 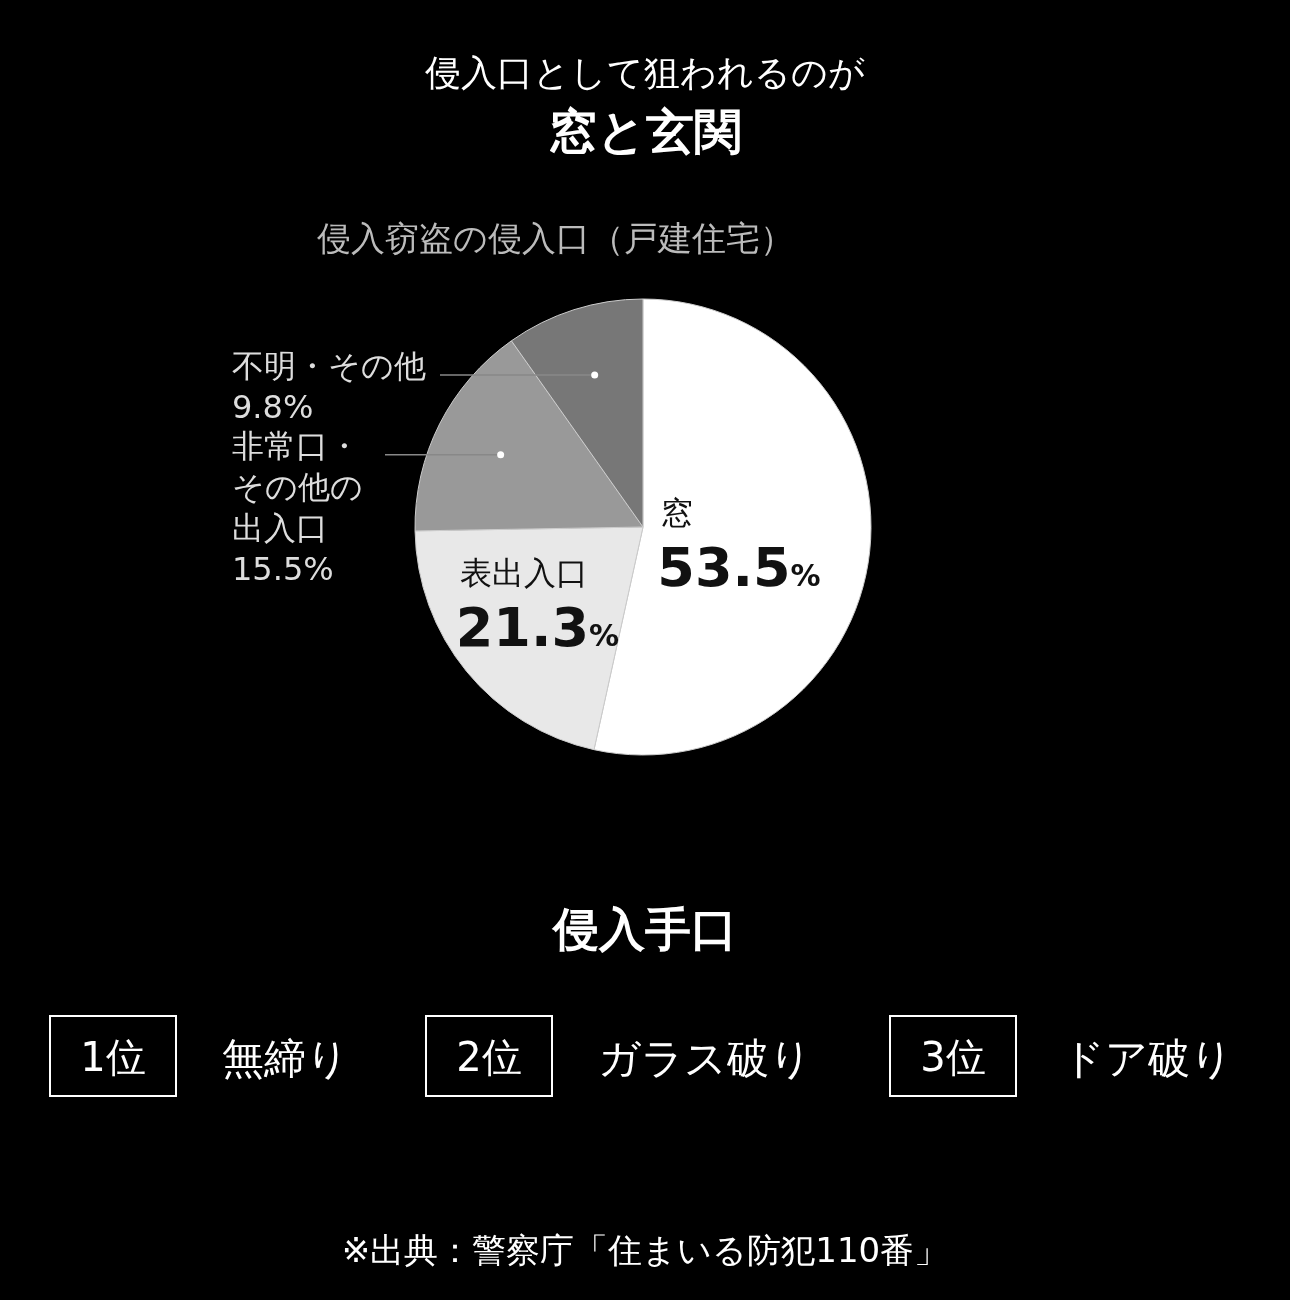 I want to click on text: 侵入手口, so click(x=644, y=929).